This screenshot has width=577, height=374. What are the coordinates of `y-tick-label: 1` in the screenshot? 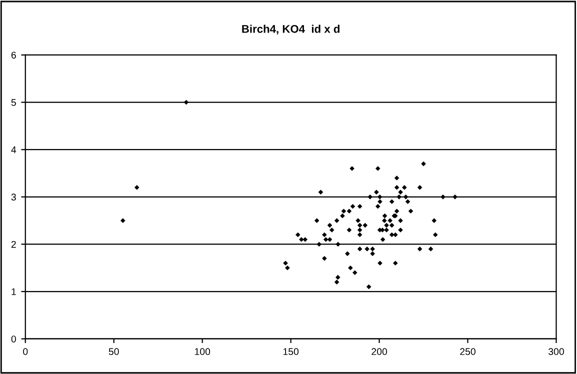 It's located at (14, 292).